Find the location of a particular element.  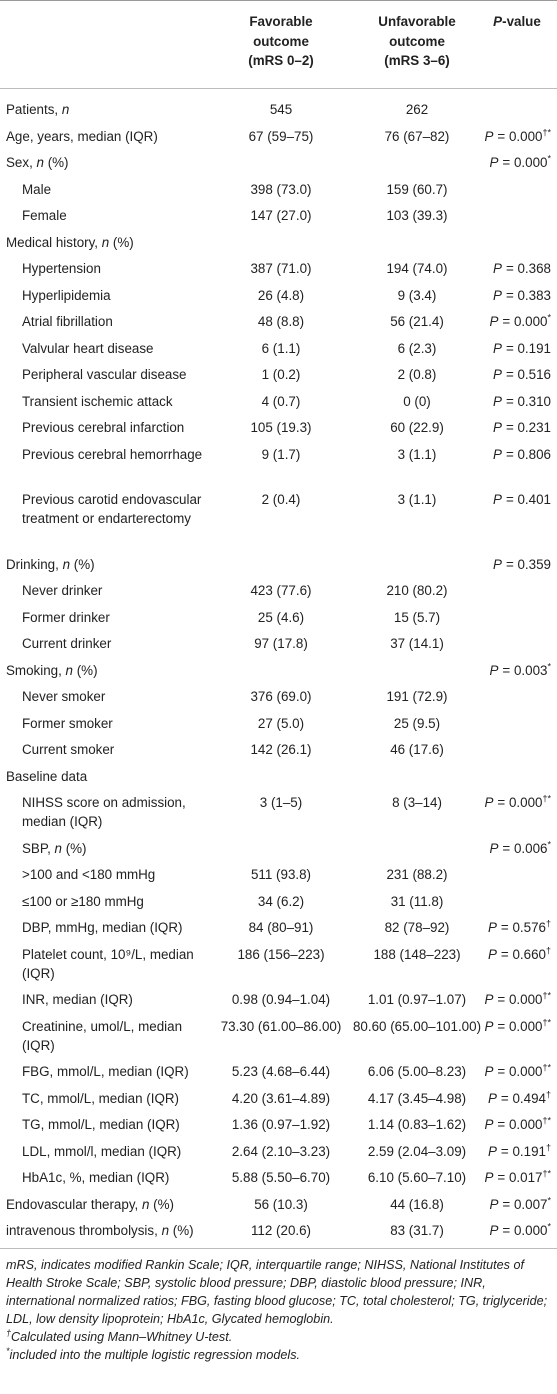

unfavorable-value: 210 (80.2) is located at coordinates (417, 590).